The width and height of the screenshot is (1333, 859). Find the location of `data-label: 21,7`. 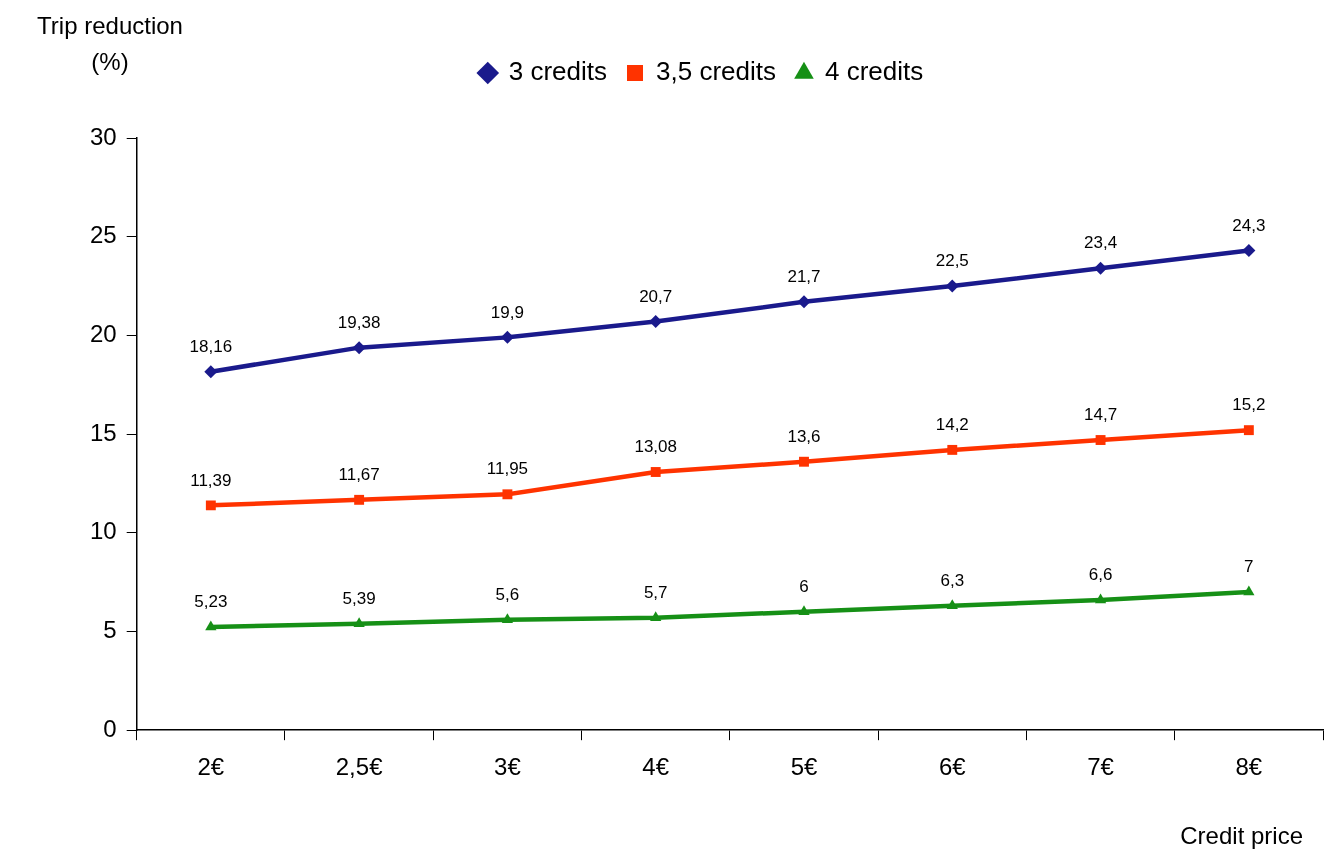

data-label: 21,7 is located at coordinates (804, 277).